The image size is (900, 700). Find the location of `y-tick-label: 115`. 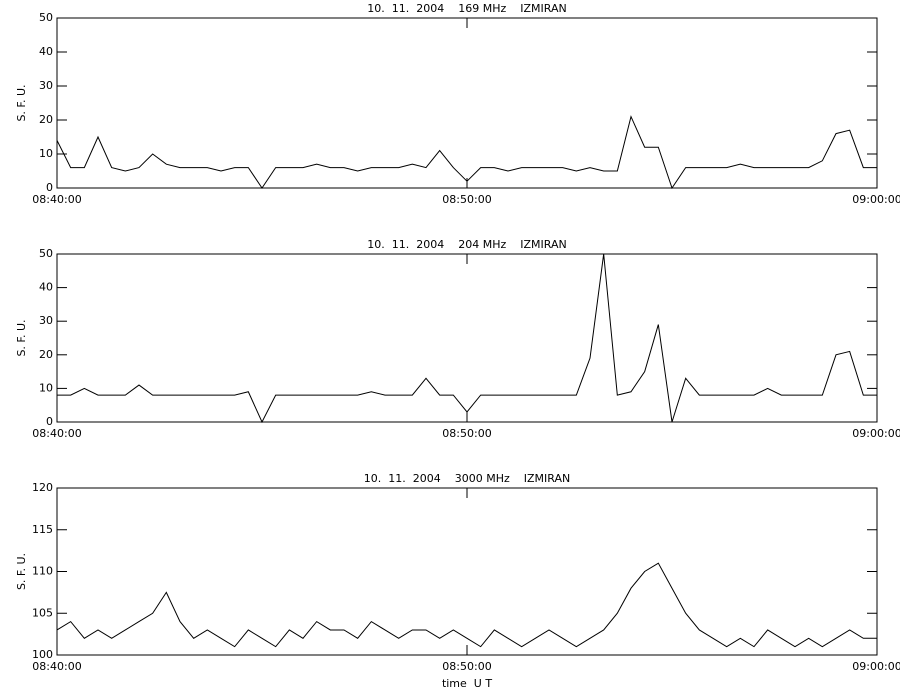

y-tick-label: 115 is located at coordinates (42, 529).